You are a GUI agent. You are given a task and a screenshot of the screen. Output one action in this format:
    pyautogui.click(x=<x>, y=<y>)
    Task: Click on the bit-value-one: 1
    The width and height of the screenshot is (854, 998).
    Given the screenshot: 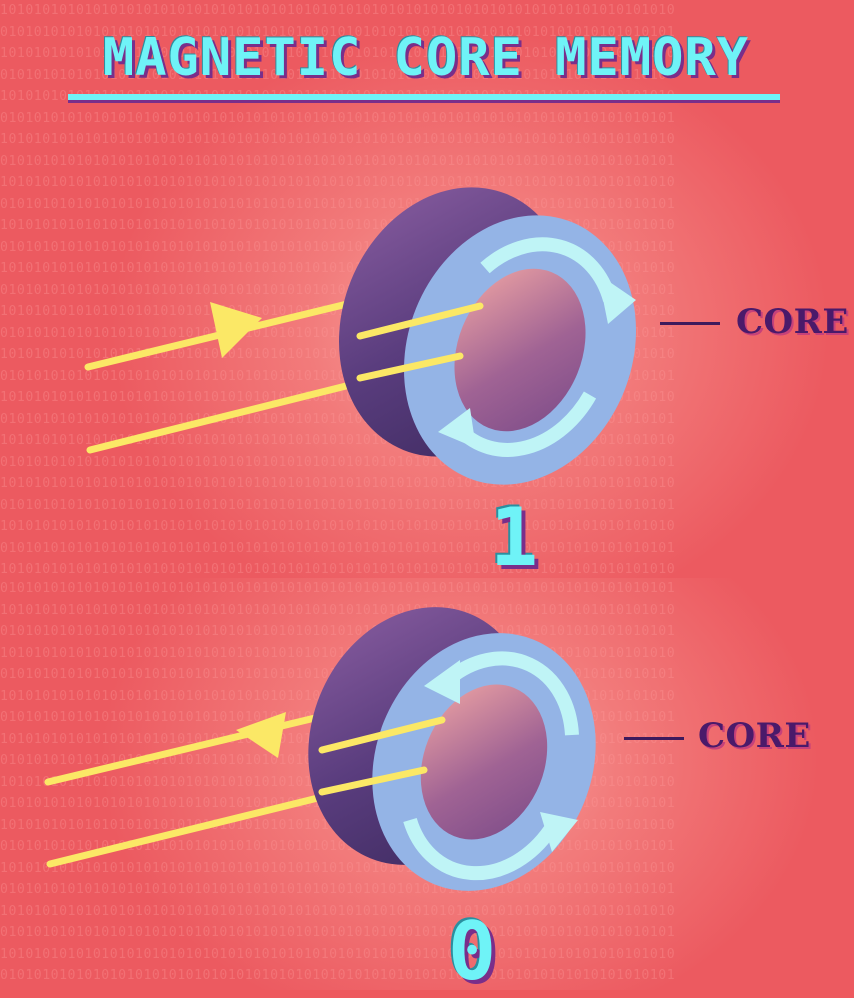 What is the action you would take?
    pyautogui.click(x=514, y=537)
    